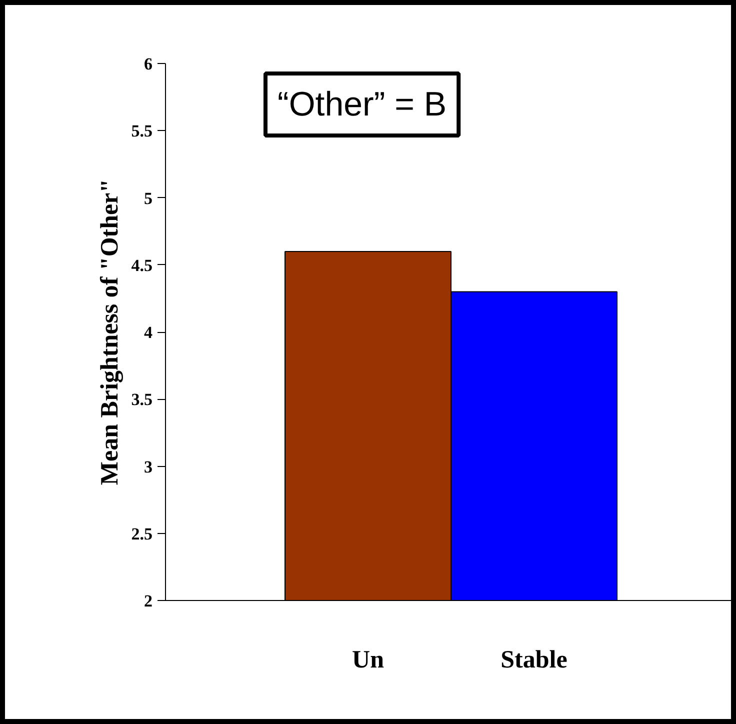  What do you see at coordinates (148, 64) in the screenshot?
I see `y-tick-label: 6` at bounding box center [148, 64].